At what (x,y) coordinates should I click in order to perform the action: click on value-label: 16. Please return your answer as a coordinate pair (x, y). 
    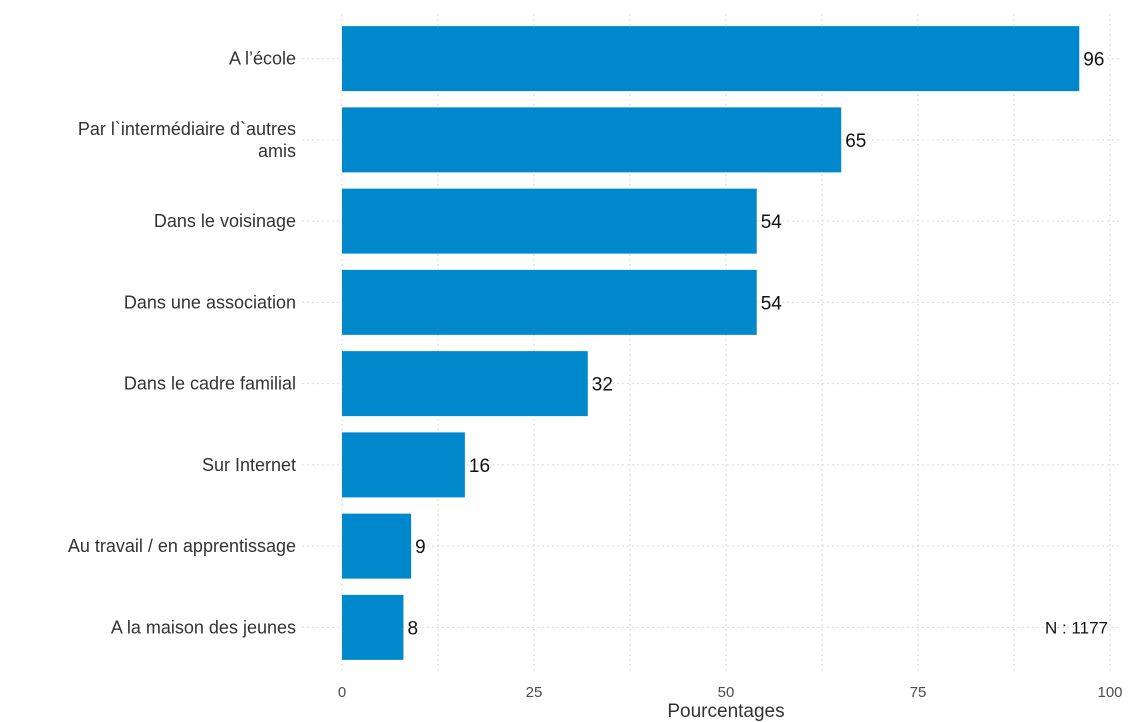
    Looking at the image, I should click on (479, 466).